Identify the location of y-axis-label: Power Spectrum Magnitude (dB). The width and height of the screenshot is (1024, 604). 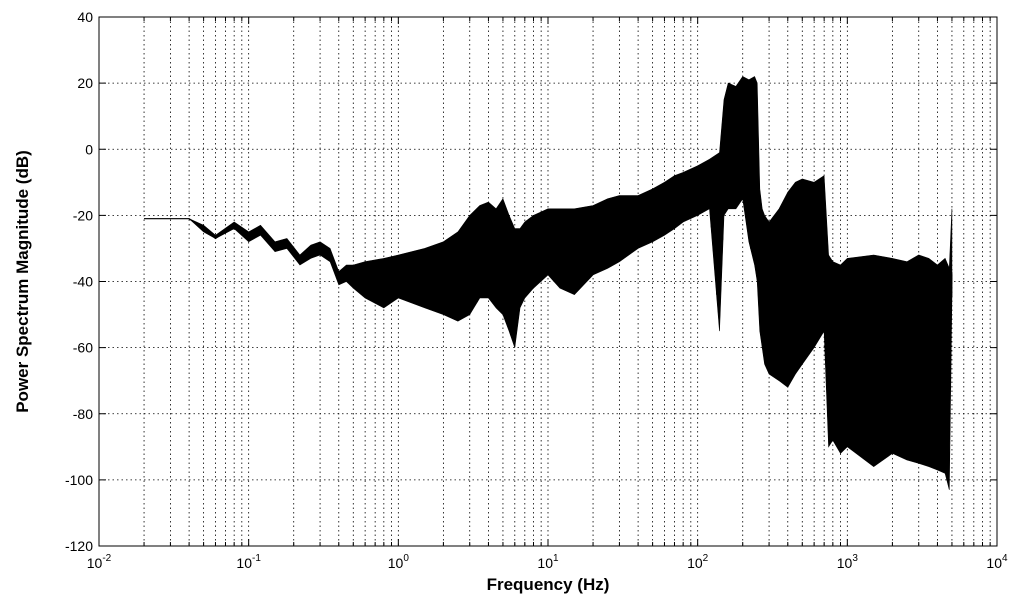
(22, 281).